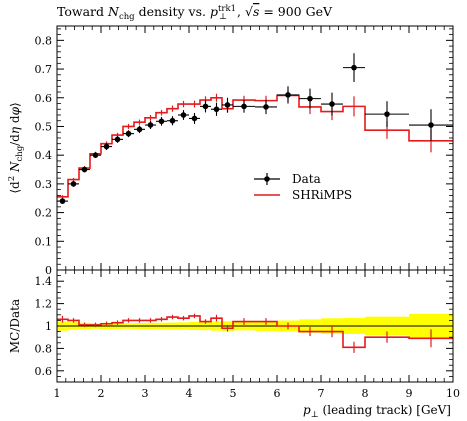  What do you see at coordinates (44, 126) in the screenshot?
I see `y-tick-label: 0.5` at bounding box center [44, 126].